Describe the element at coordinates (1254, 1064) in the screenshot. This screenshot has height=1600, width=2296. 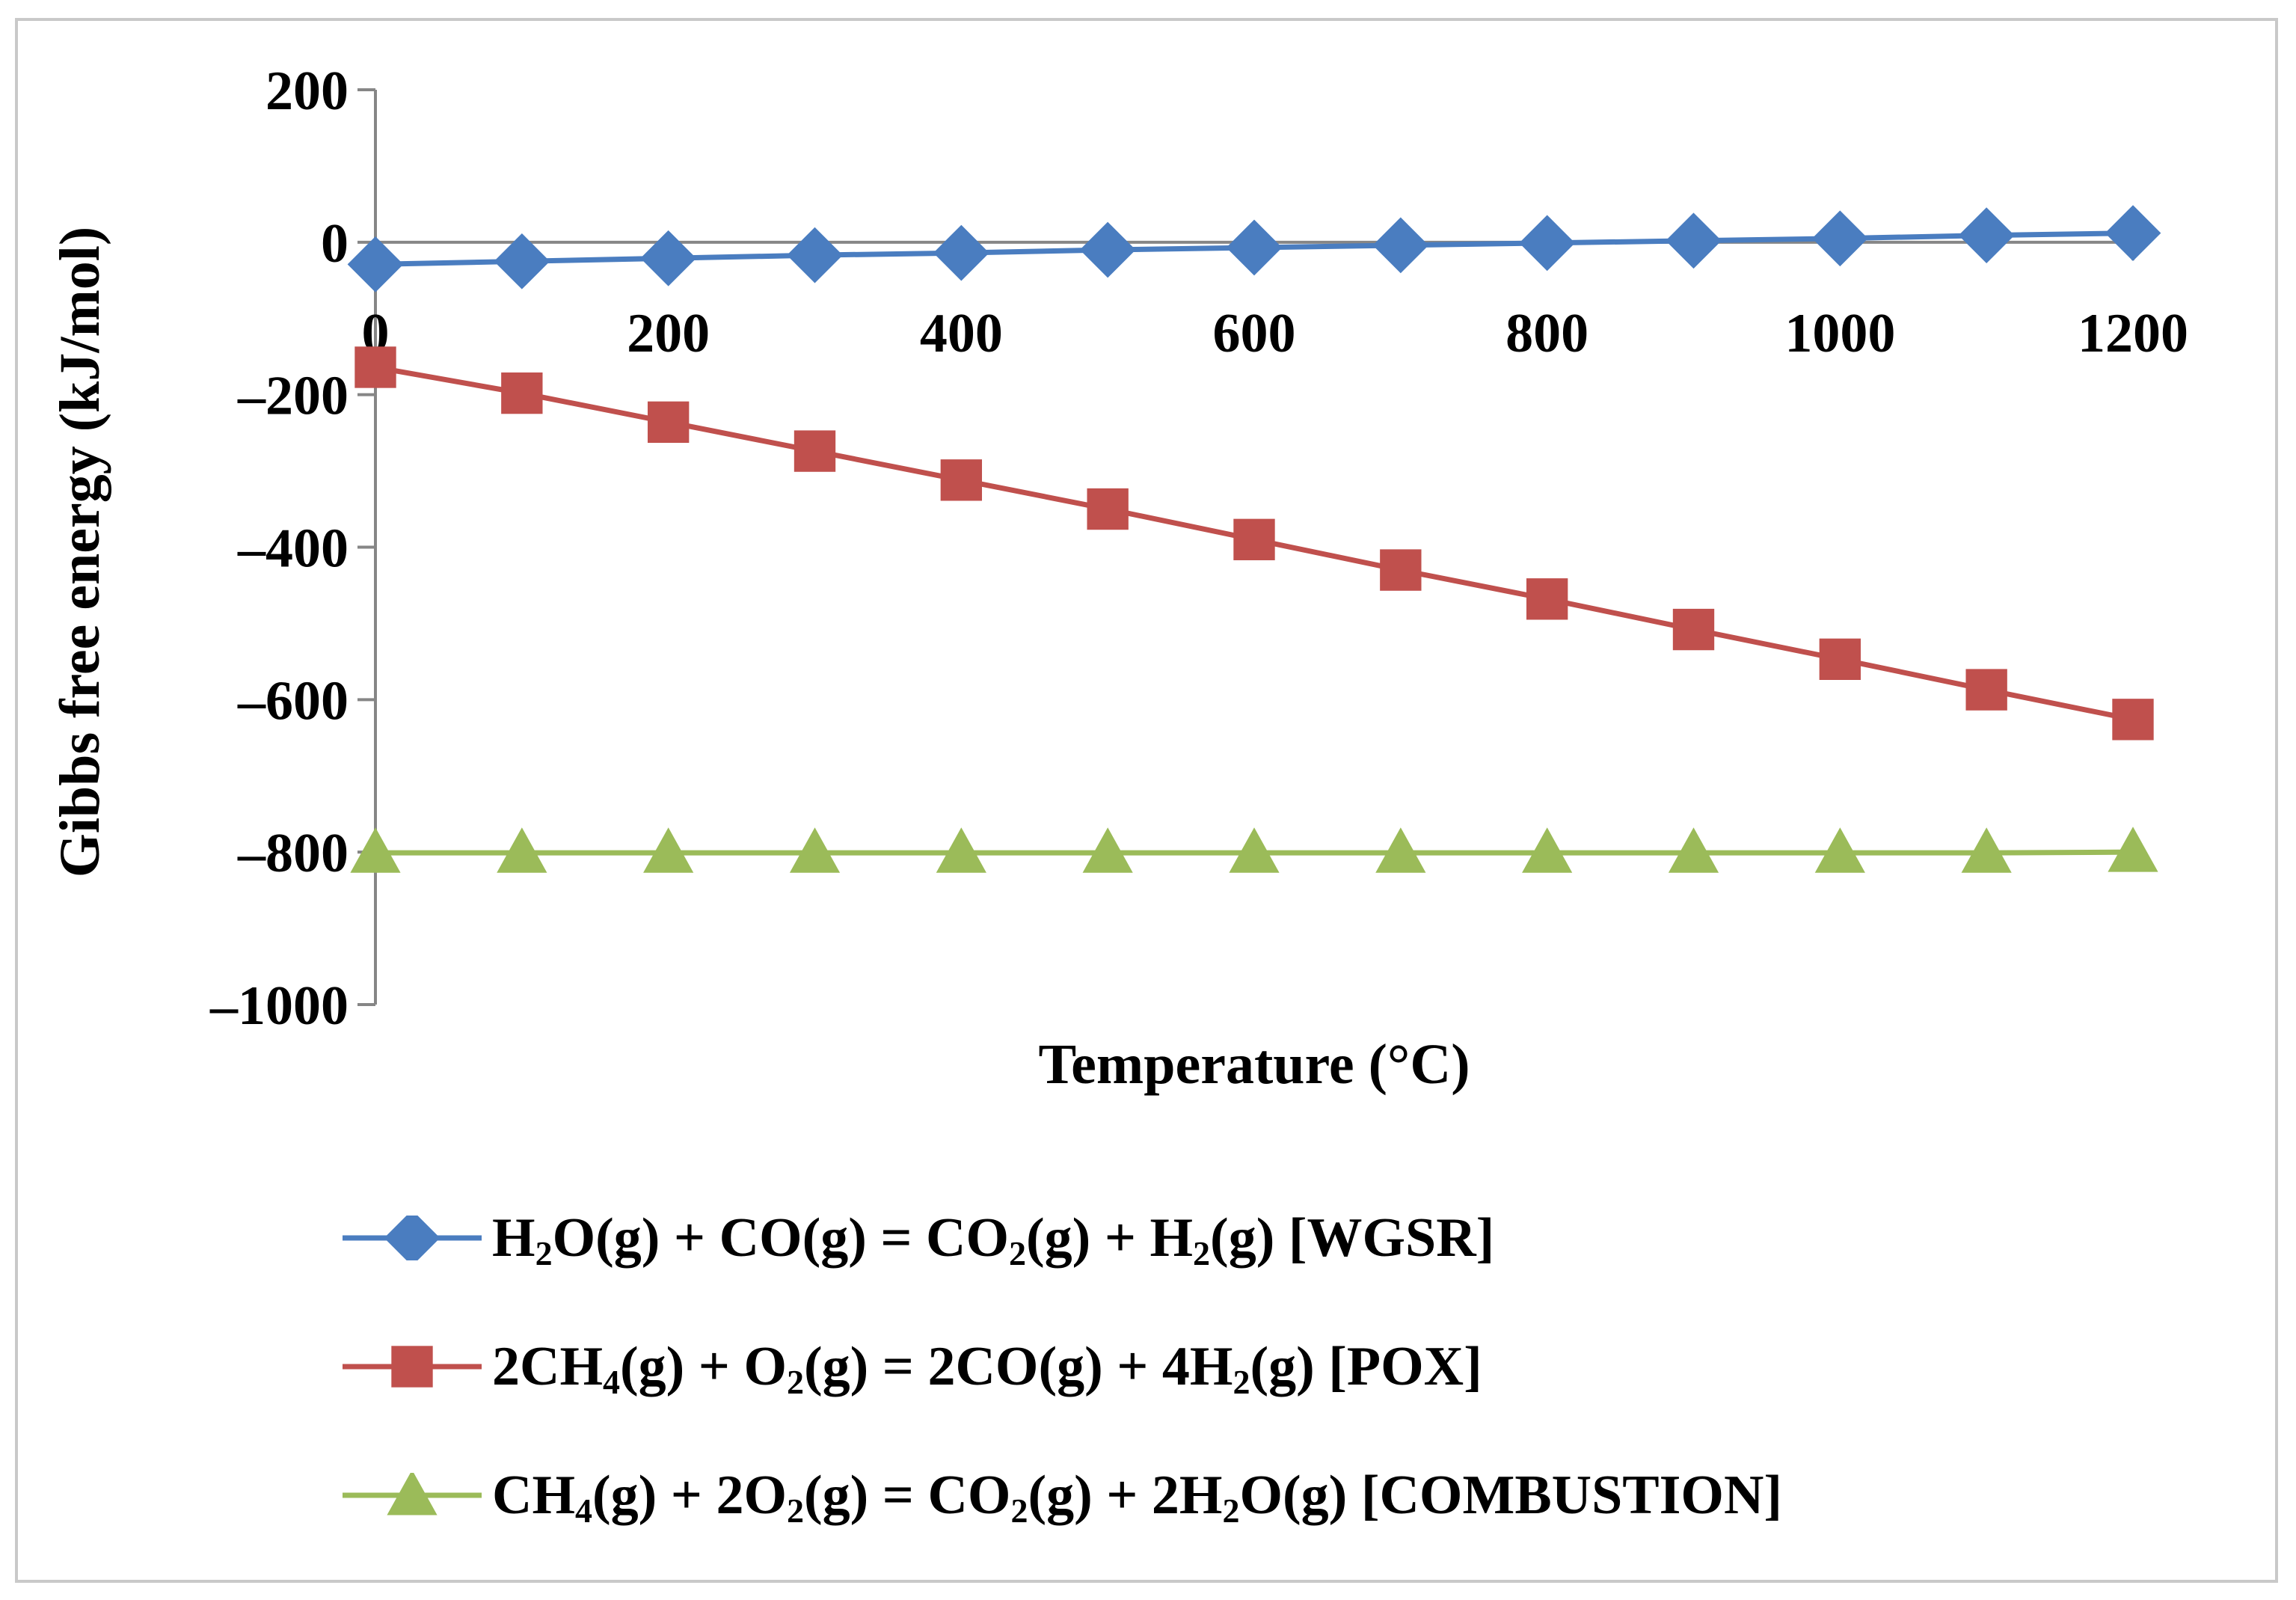
I see `x-axis-label: Temperature (°C)` at that location.